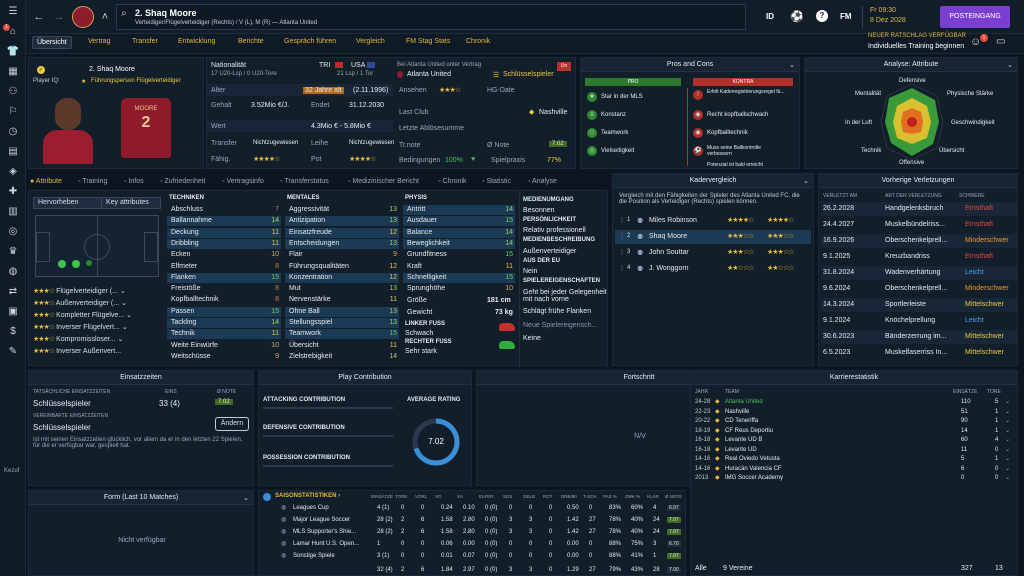 The height and width of the screenshot is (576, 1024). I want to click on stat-cell: 78%, so click(615, 520).